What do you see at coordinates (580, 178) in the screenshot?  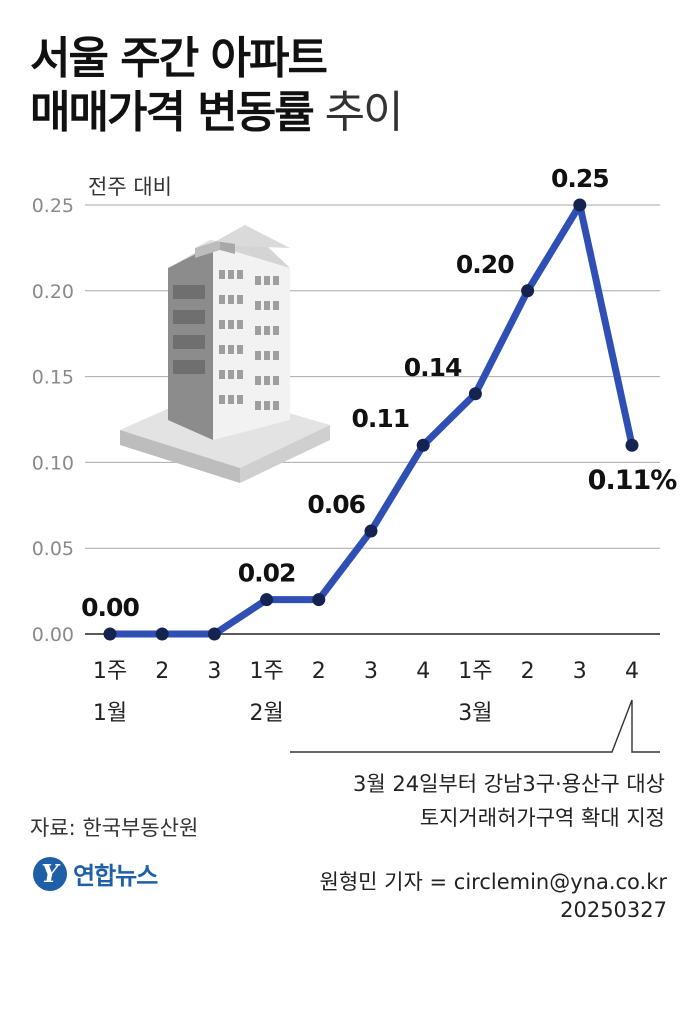 I see `data-label: 0.25` at bounding box center [580, 178].